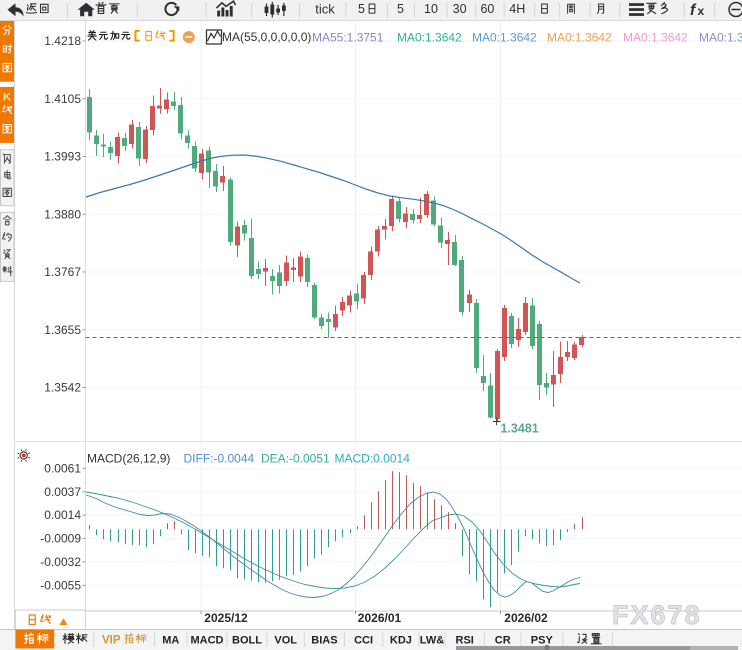 Image resolution: width=742 pixels, height=650 pixels. What do you see at coordinates (128, 459) in the screenshot?
I see `svg-text: MACD(26,12,9)` at bounding box center [128, 459].